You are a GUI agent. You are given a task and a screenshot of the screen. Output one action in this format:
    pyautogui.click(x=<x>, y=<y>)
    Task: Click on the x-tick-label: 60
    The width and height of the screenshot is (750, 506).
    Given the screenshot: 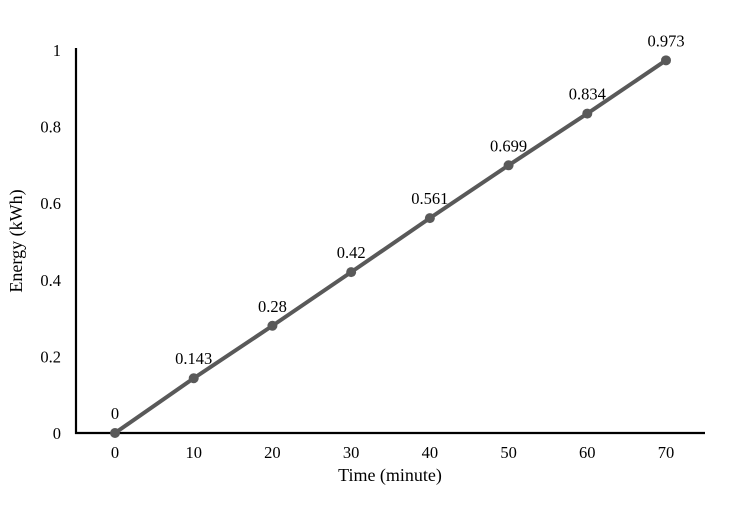 What is the action you would take?
    pyautogui.click(x=587, y=452)
    